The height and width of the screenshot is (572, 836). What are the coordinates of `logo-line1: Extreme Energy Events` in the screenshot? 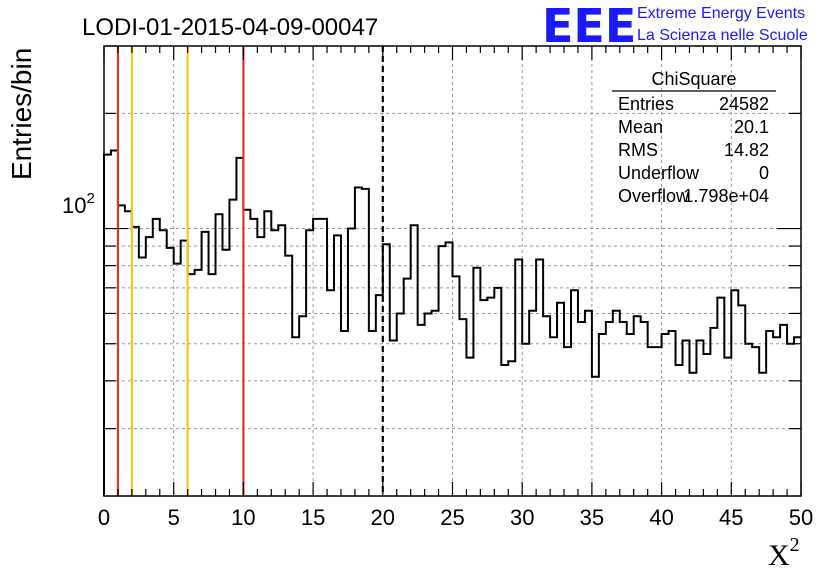 It's located at (721, 13).